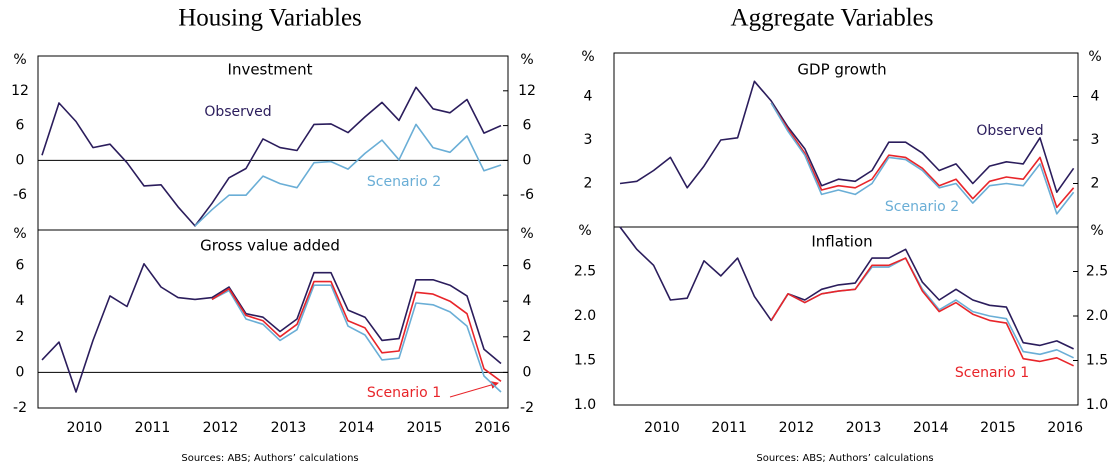 The image size is (1112, 466). Describe the element at coordinates (270, 18) in the screenshot. I see `group-title: Housing Variables` at that location.